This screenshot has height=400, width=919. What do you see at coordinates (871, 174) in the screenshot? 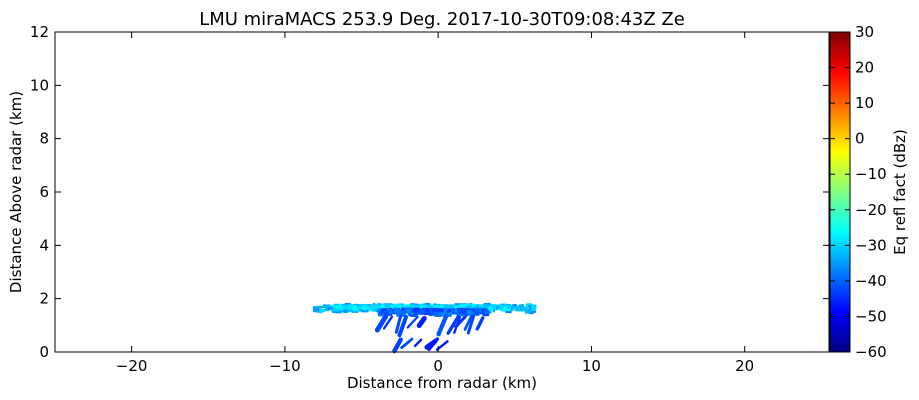
I see `colorbar-tick-label: −10` at bounding box center [871, 174].